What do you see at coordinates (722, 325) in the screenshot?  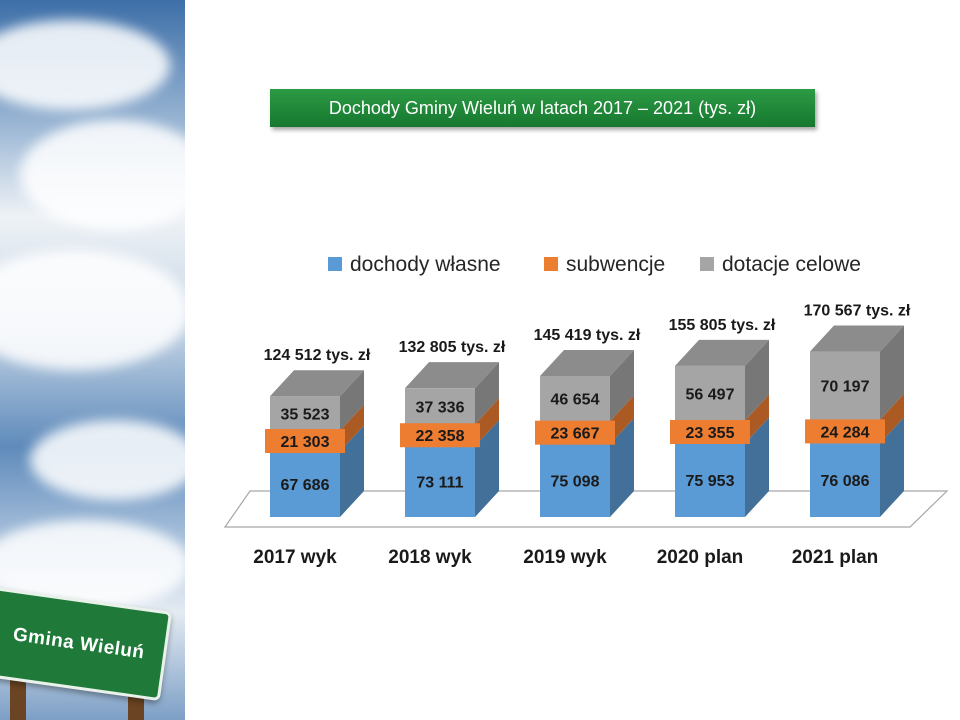 I see `total-label-4: 155 805 tys. zł` at bounding box center [722, 325].